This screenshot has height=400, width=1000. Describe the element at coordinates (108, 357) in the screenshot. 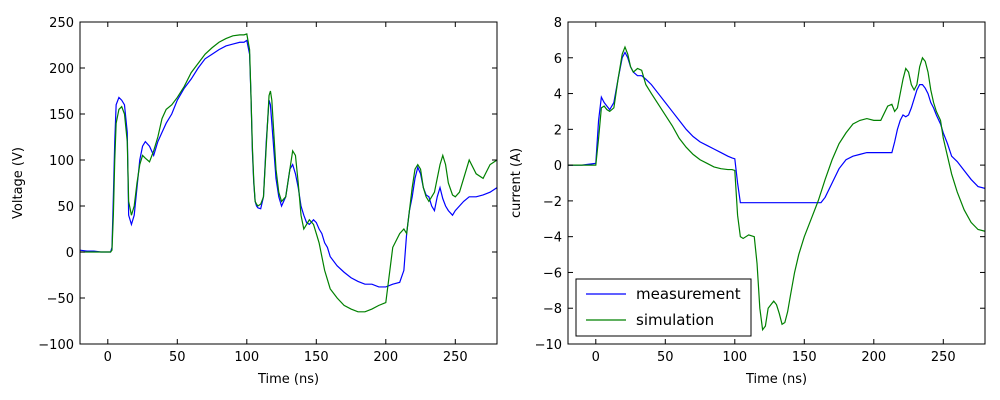

I see `voltage-x-tick-label: 0` at that location.